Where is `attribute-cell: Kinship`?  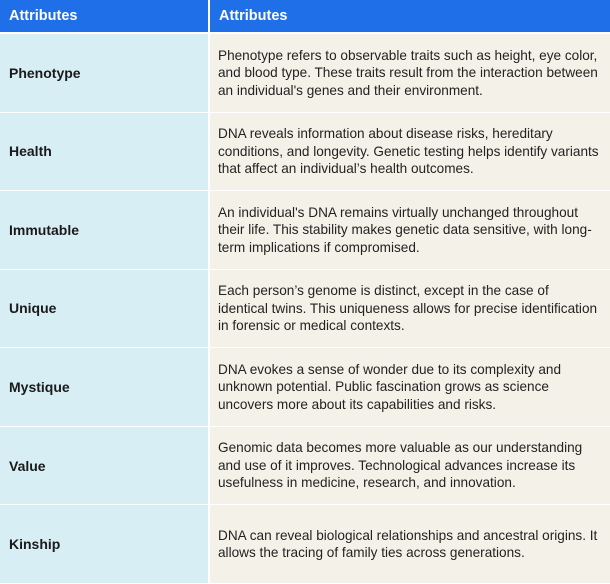
attribute-cell: Kinship is located at coordinates (105, 544).